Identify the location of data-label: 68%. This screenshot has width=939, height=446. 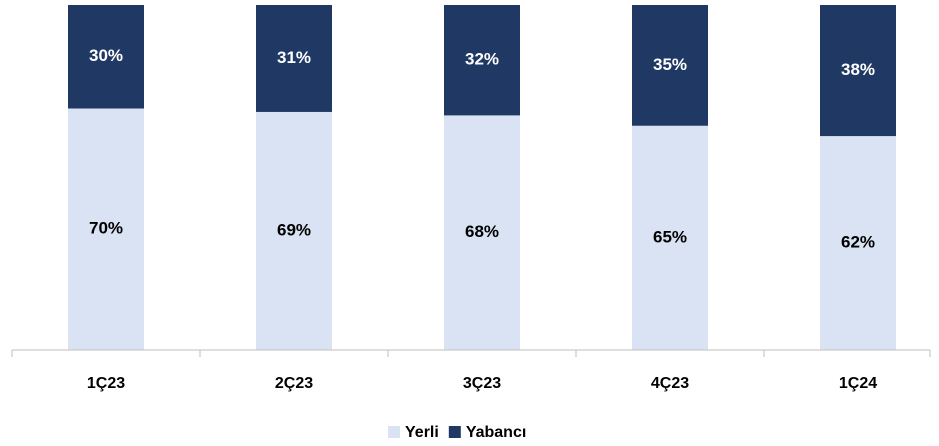
(482, 231).